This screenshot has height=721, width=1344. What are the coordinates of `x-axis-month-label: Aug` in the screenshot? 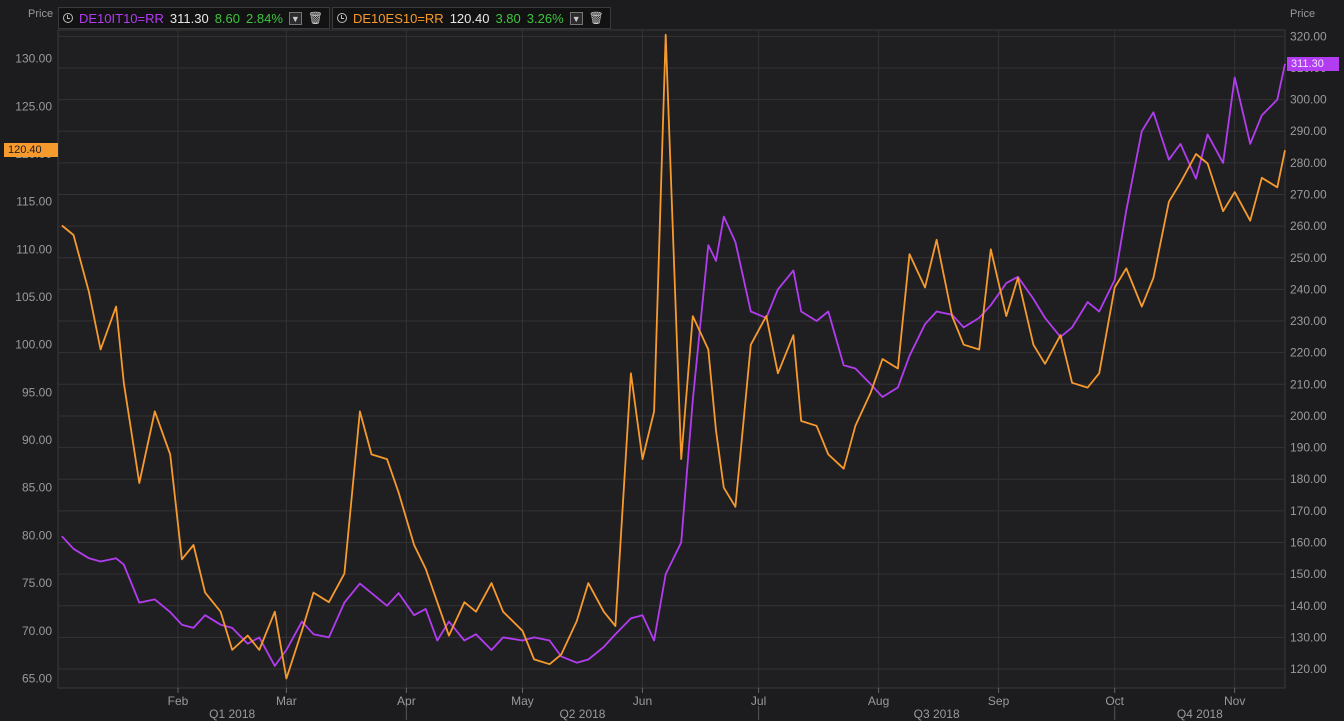 It's located at (878, 701).